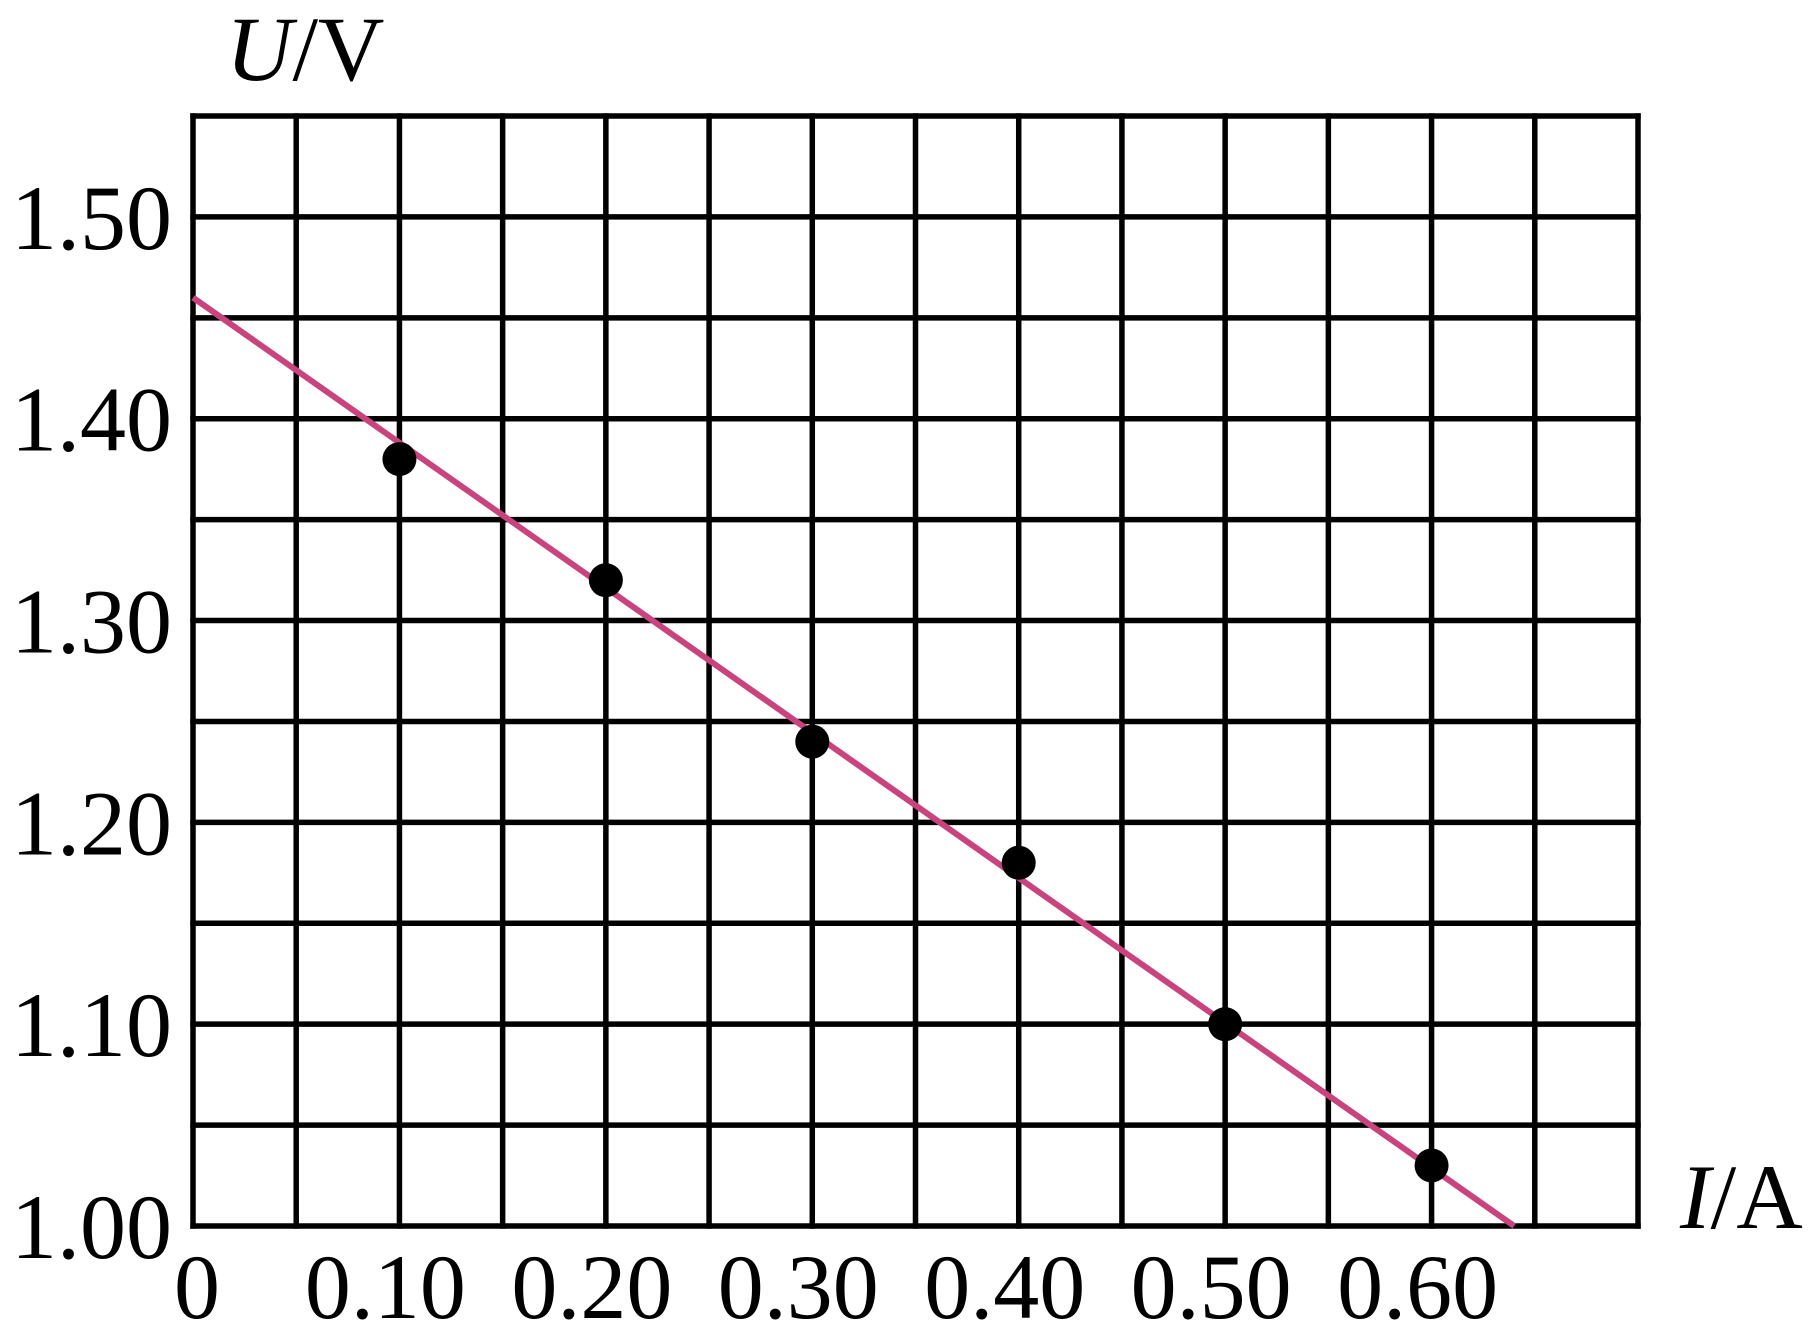 This screenshot has width=1819, height=1331. What do you see at coordinates (1417, 1283) in the screenshot?
I see `x-tick-label: 0.60` at bounding box center [1417, 1283].